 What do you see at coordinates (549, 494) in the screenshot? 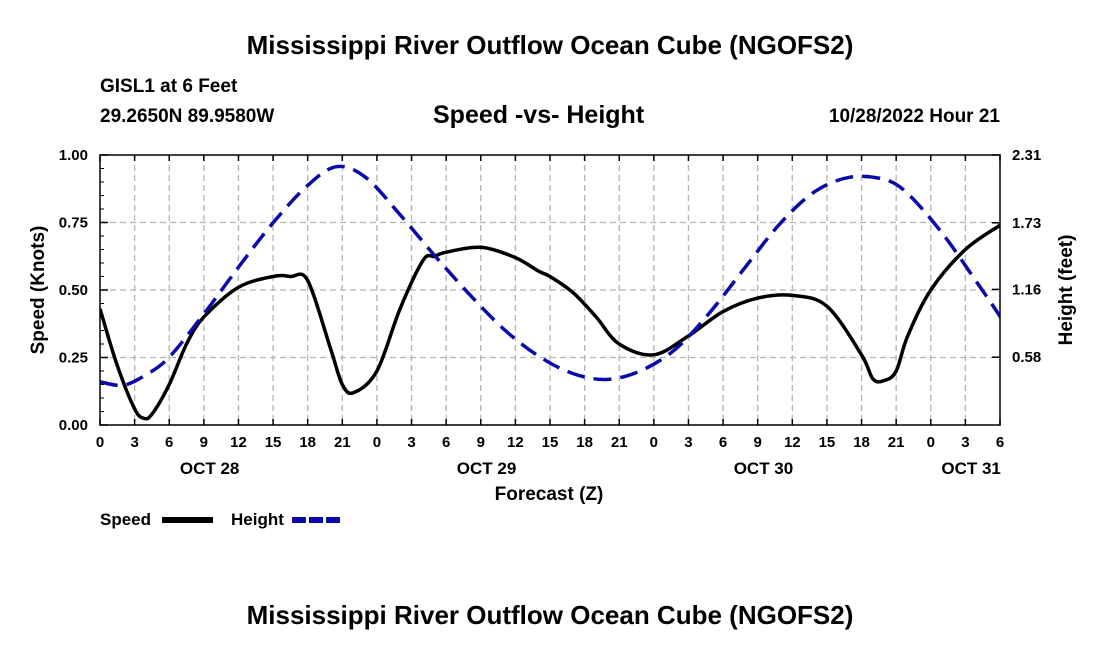
I see `x-axis-label: Forecast (Z)` at bounding box center [549, 494].